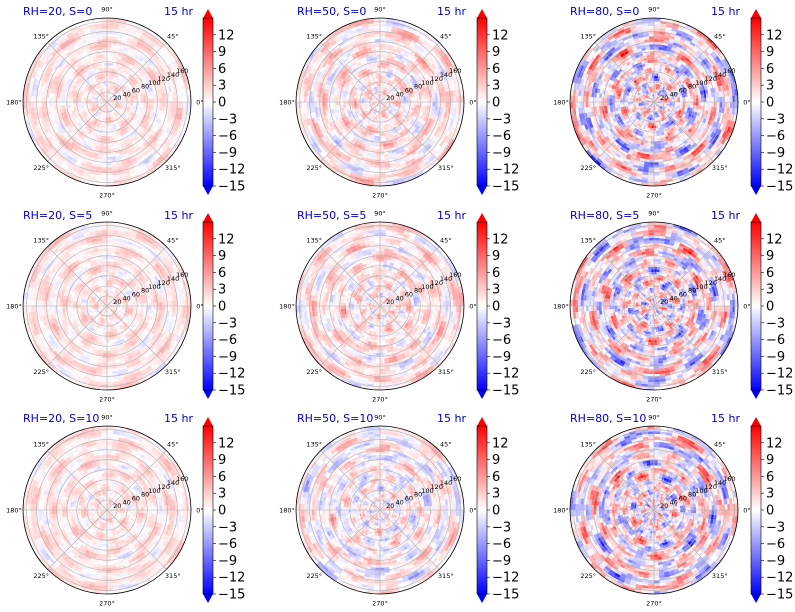 The width and height of the screenshot is (795, 612). What do you see at coordinates (227, 119) in the screenshot?
I see `colorbar-tick-label: −3` at bounding box center [227, 119].